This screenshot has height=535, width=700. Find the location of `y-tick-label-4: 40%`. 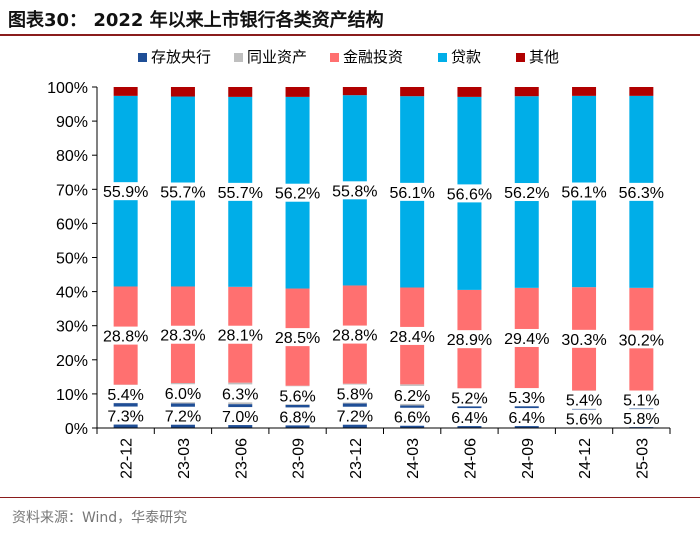

y-tick-label-4: 40% is located at coordinates (72, 293).